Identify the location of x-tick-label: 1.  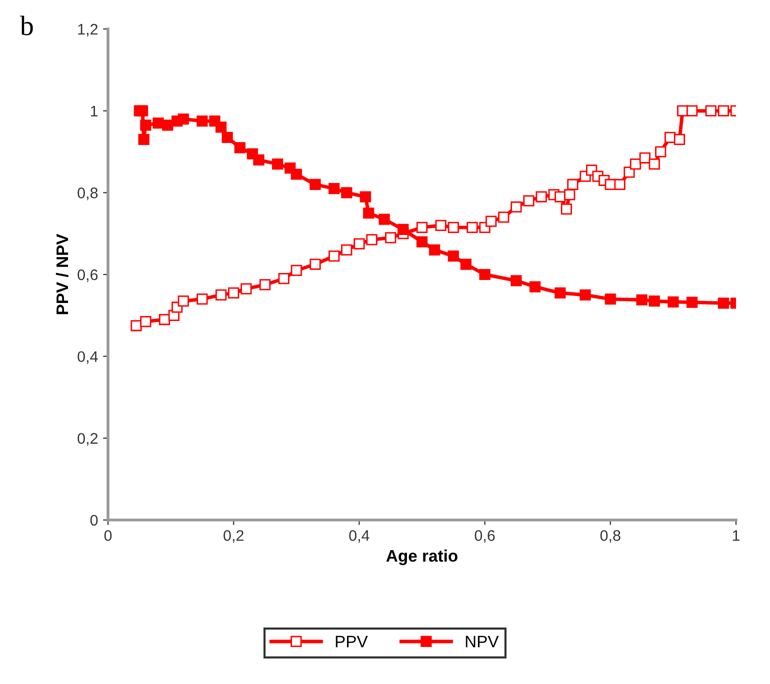
(736, 535).